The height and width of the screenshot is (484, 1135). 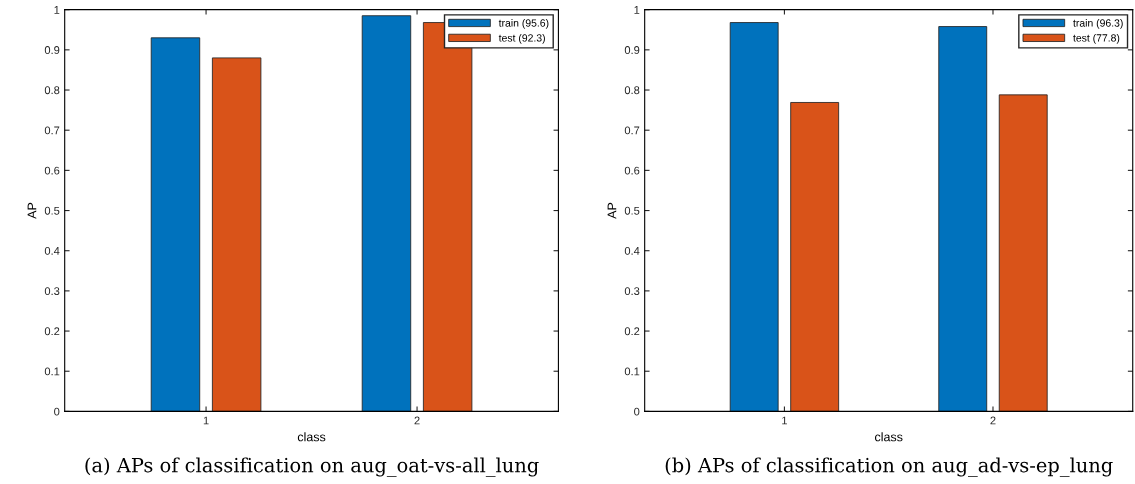 I want to click on legend-label: test (92.3), so click(x=521, y=38).